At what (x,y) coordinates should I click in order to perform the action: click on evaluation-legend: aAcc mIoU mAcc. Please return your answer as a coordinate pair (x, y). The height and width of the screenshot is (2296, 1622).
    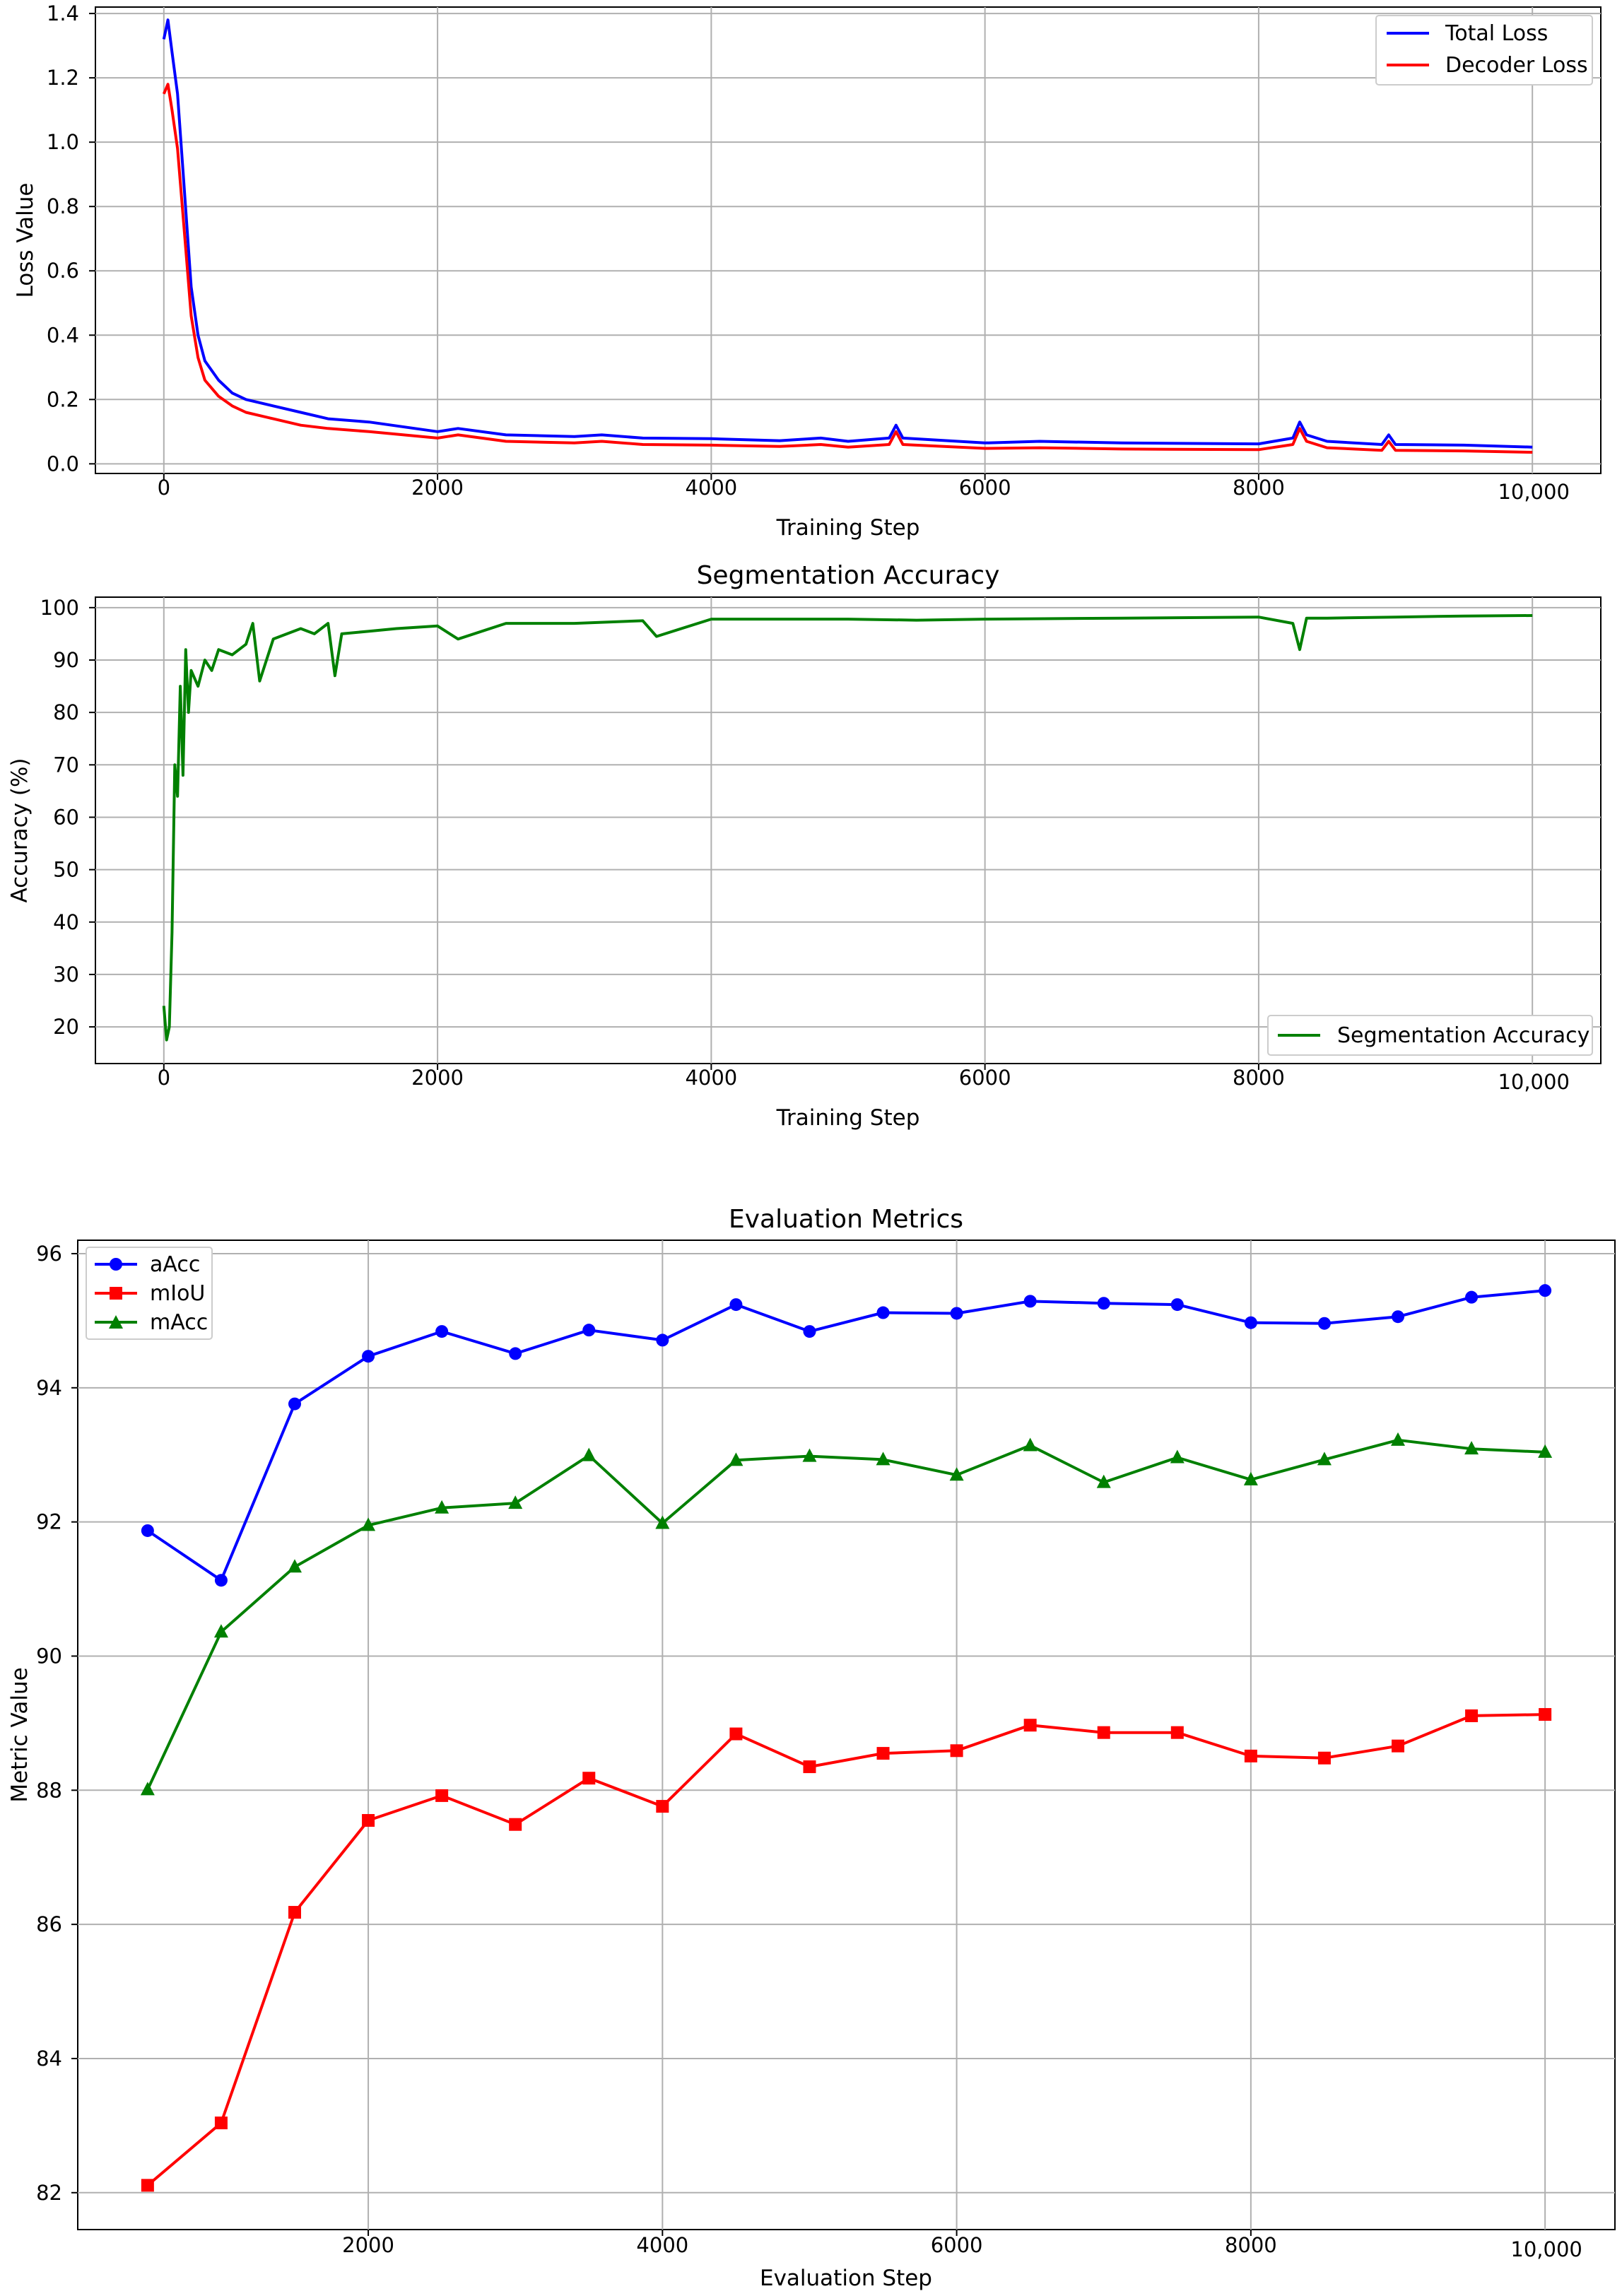
    Looking at the image, I should click on (149, 1293).